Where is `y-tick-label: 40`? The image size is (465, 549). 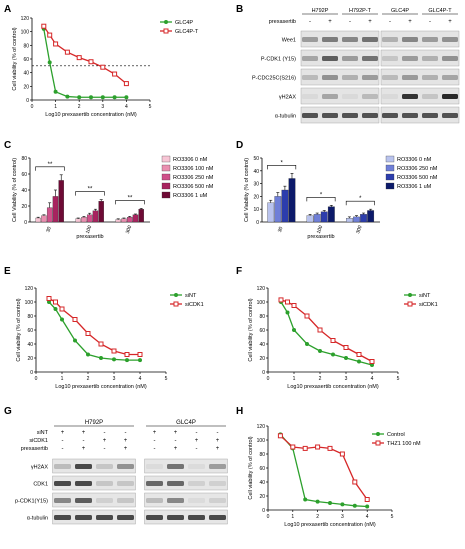 y-tick-label: 40 is located at coordinates (262, 483).